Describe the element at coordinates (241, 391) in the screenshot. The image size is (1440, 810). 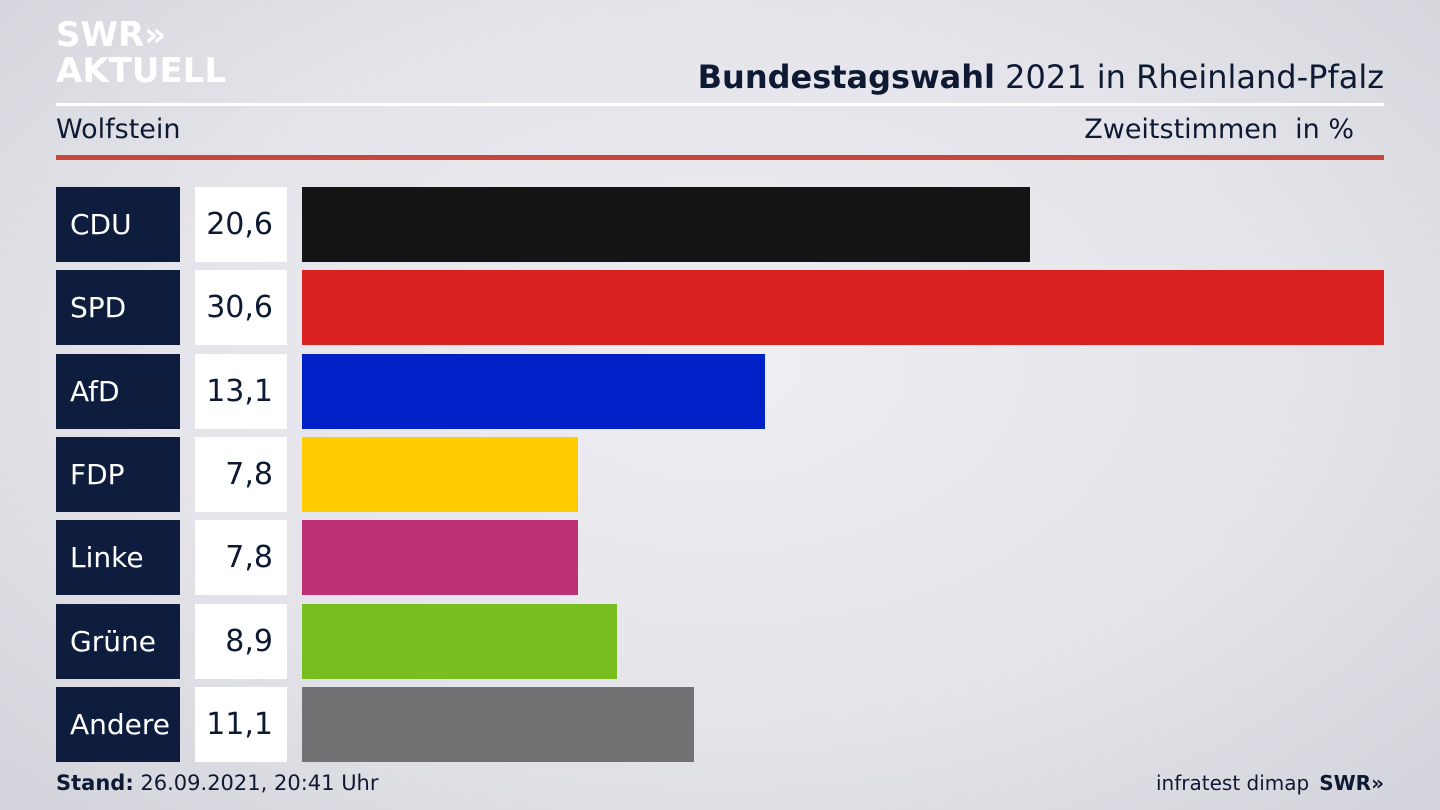
I see `data-label: 13,1` at that location.